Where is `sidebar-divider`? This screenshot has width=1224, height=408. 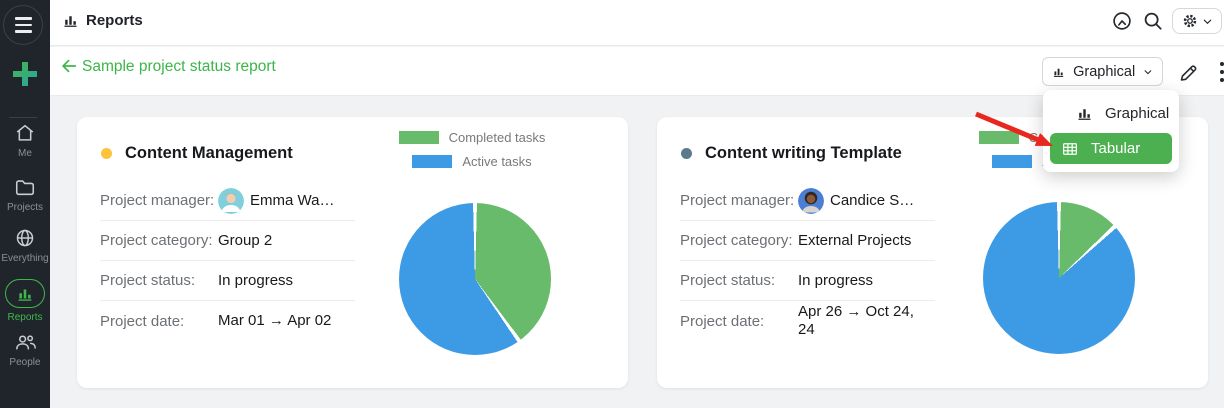 sidebar-divider is located at coordinates (23, 117).